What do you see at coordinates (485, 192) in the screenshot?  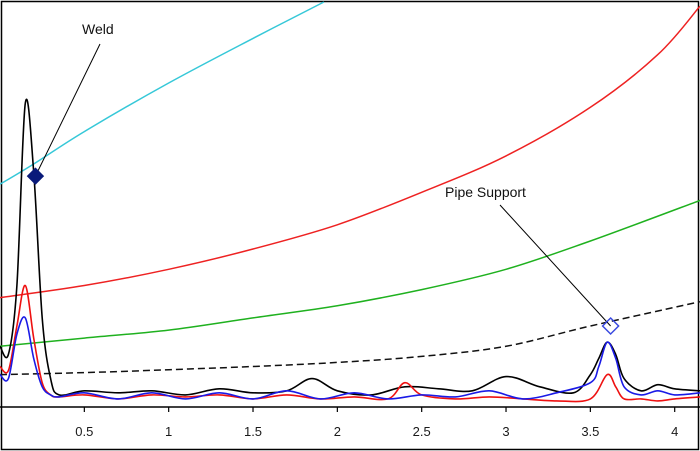 I see `annotation-label: Pipe Support` at bounding box center [485, 192].